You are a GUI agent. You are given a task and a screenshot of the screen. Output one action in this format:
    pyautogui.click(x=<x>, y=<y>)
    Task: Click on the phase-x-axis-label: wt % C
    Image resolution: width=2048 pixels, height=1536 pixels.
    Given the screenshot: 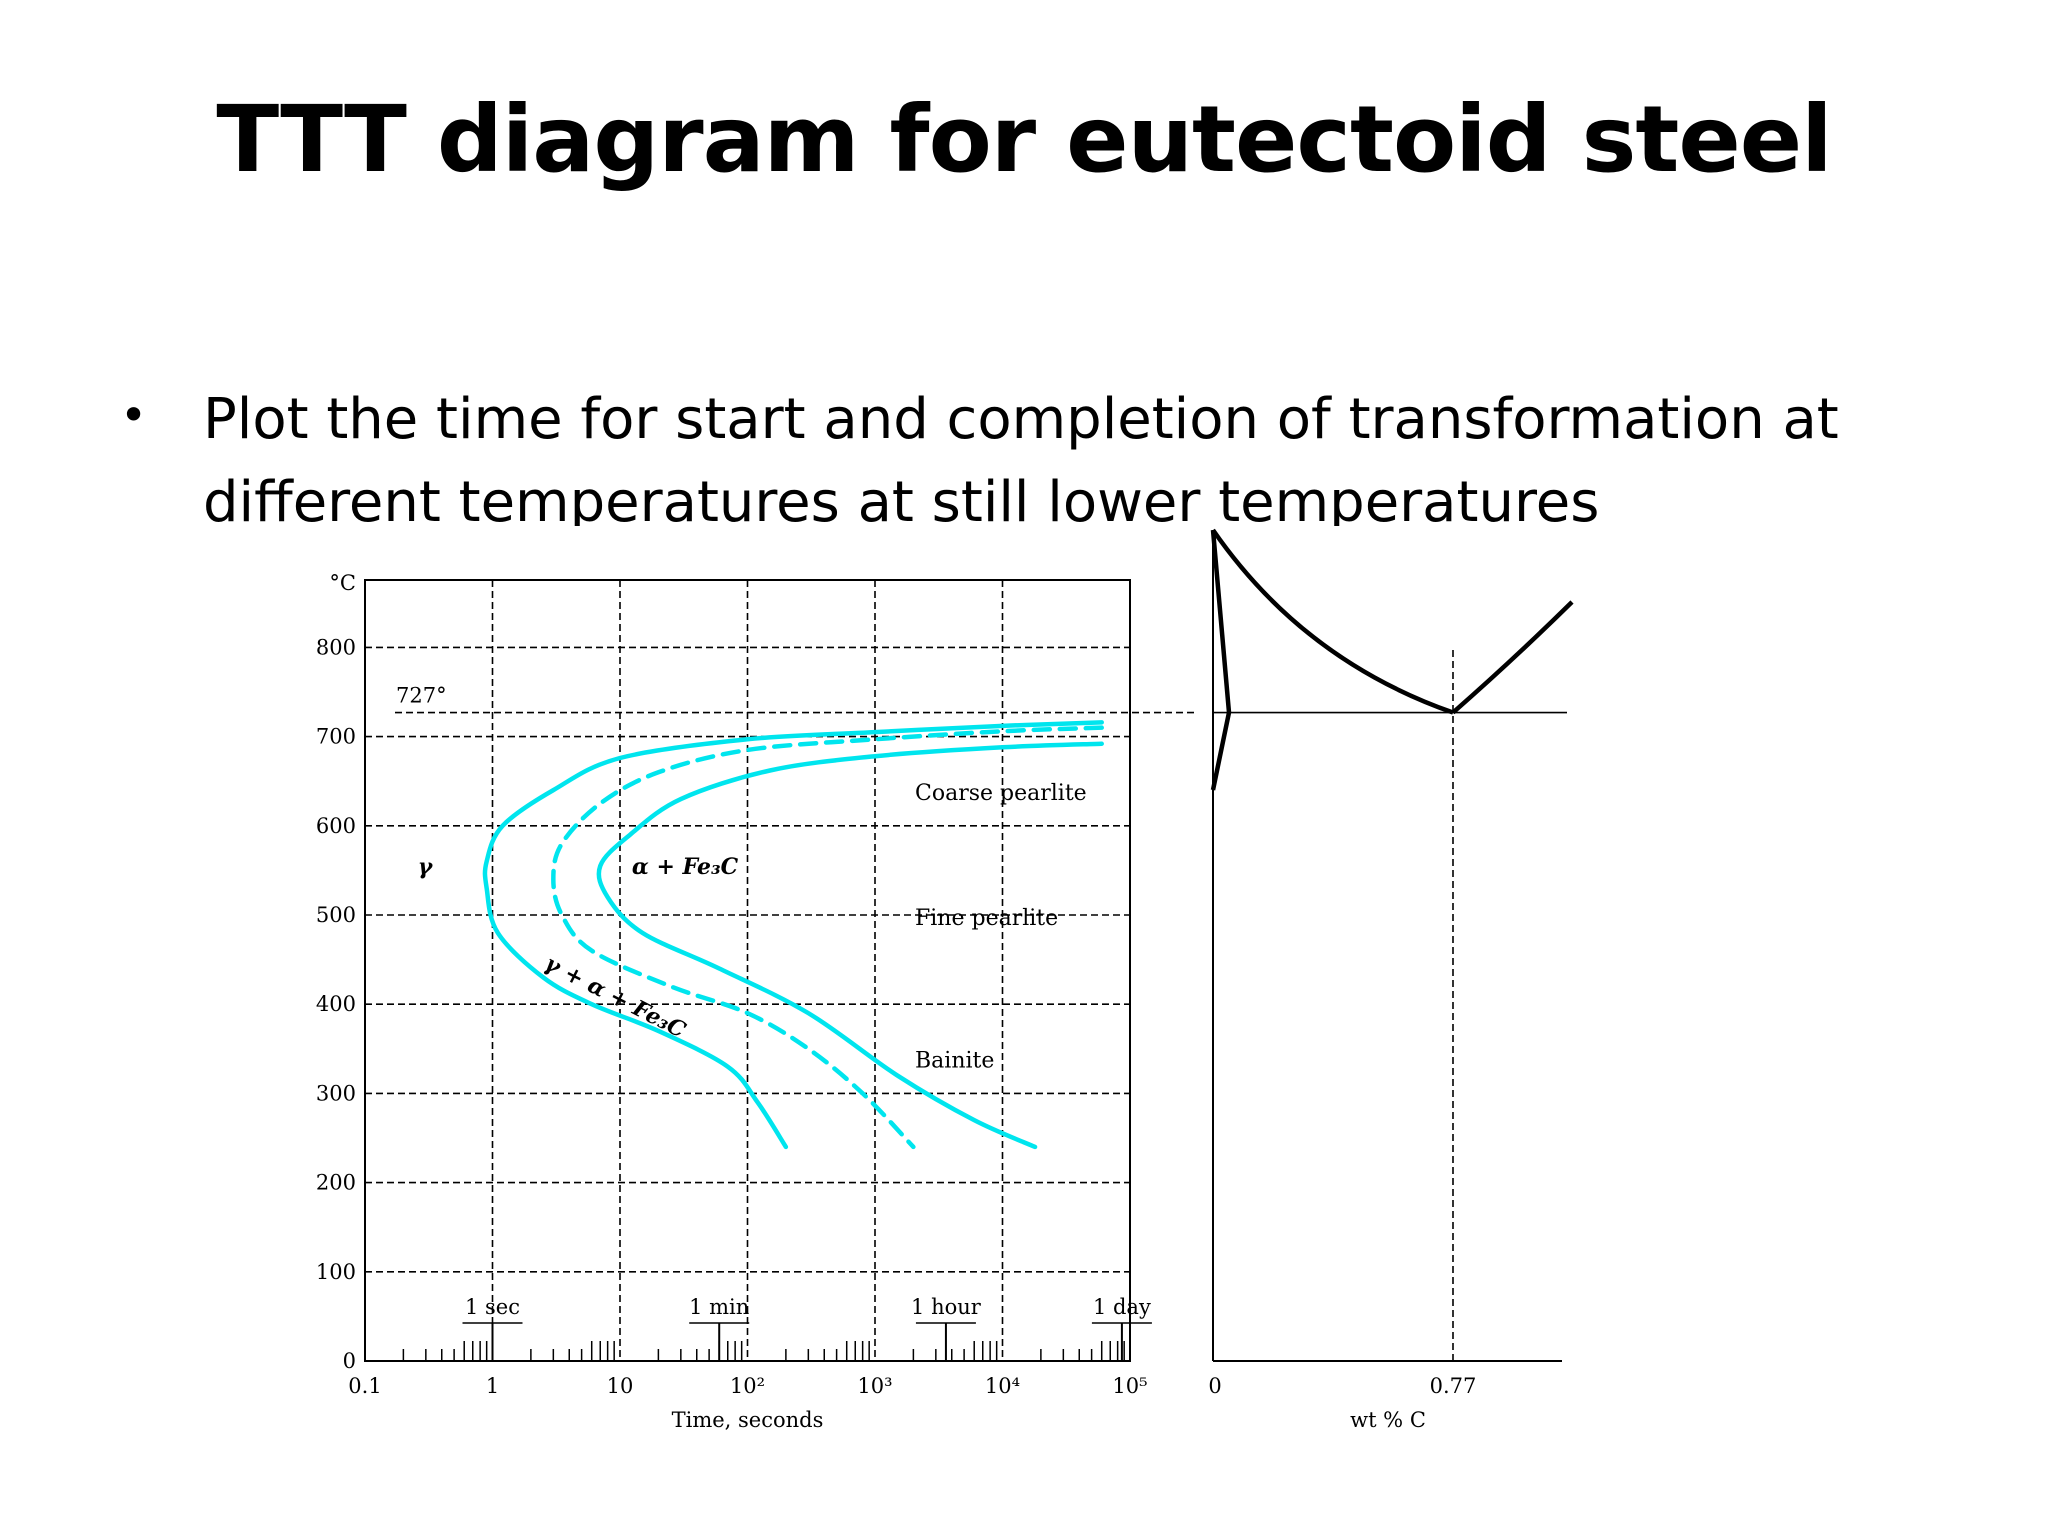 What is the action you would take?
    pyautogui.click(x=1388, y=1420)
    